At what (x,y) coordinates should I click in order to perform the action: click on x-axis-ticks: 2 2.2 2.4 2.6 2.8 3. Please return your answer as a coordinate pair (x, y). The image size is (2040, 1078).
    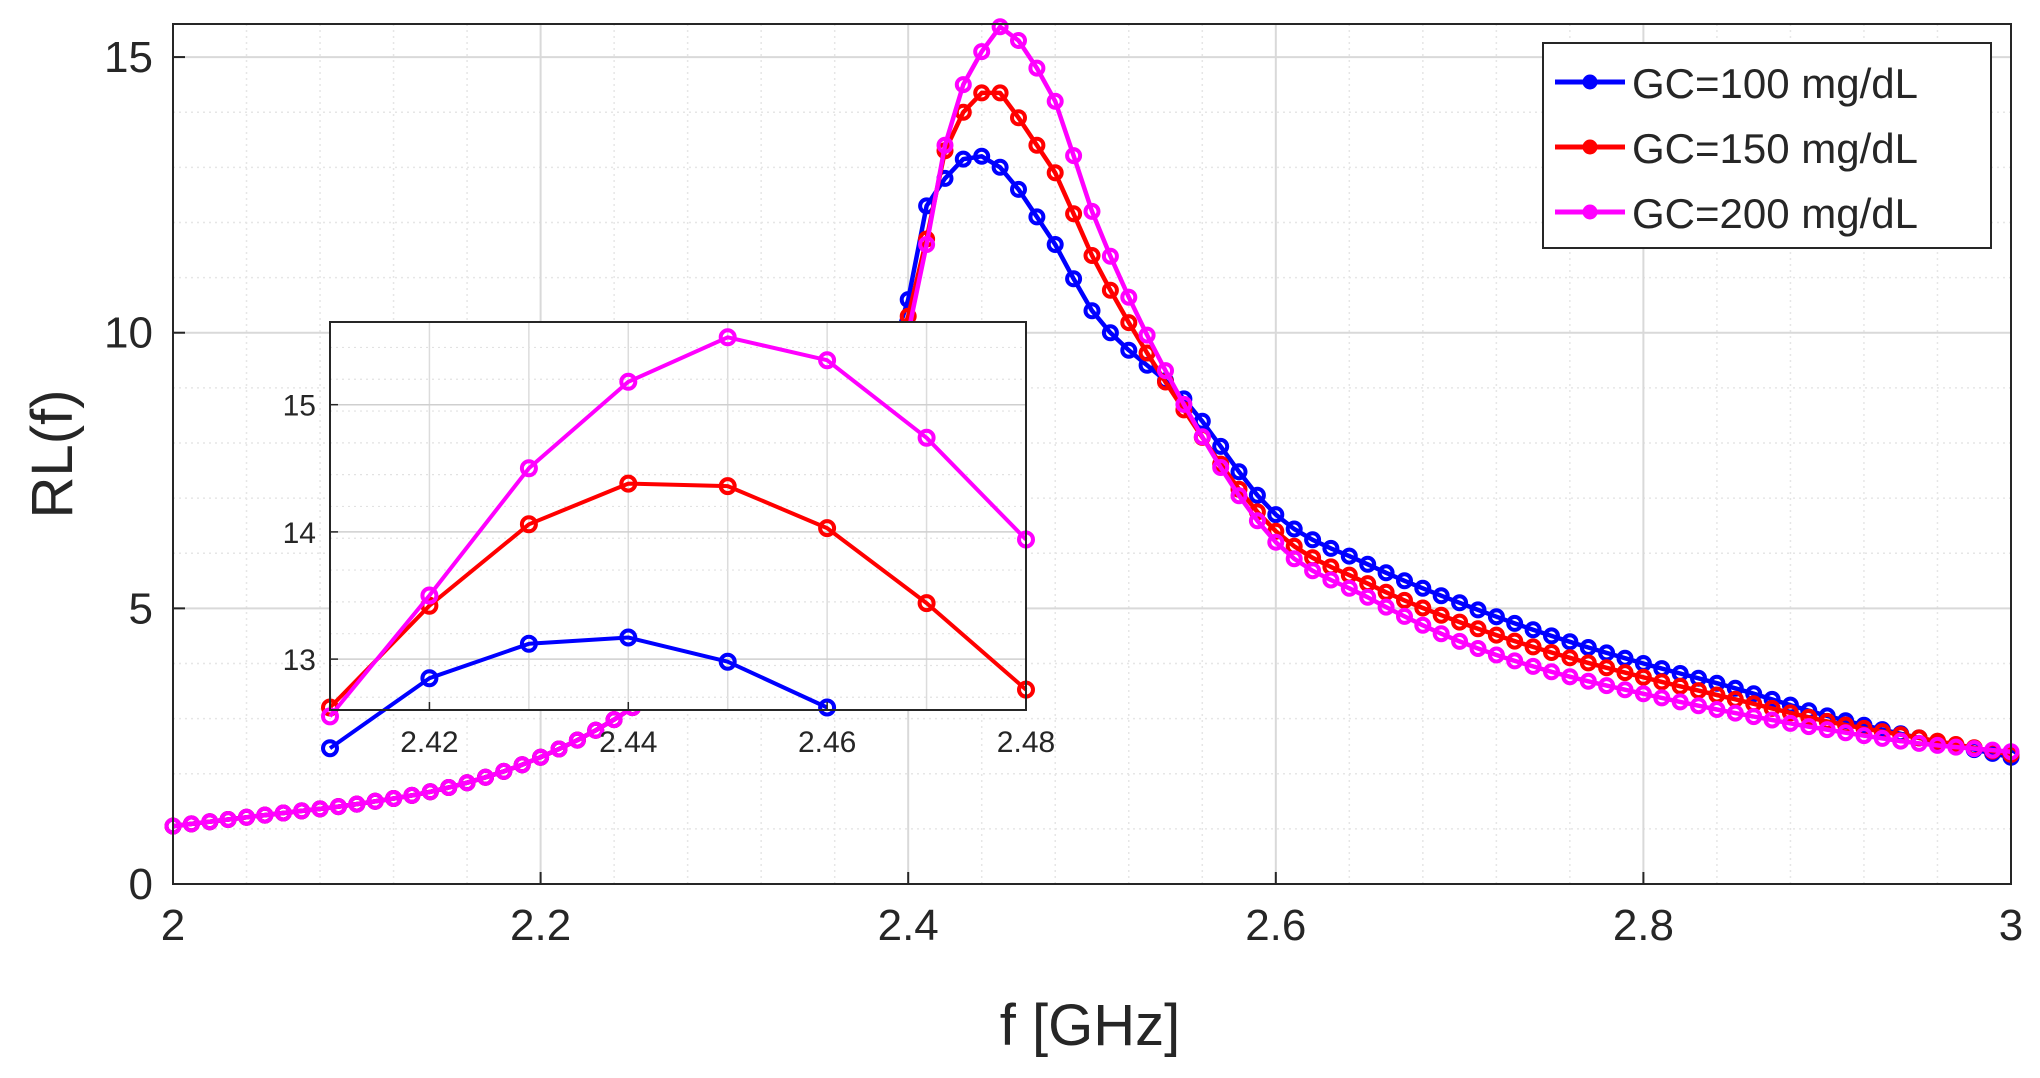
    Looking at the image, I should click on (1092, 911).